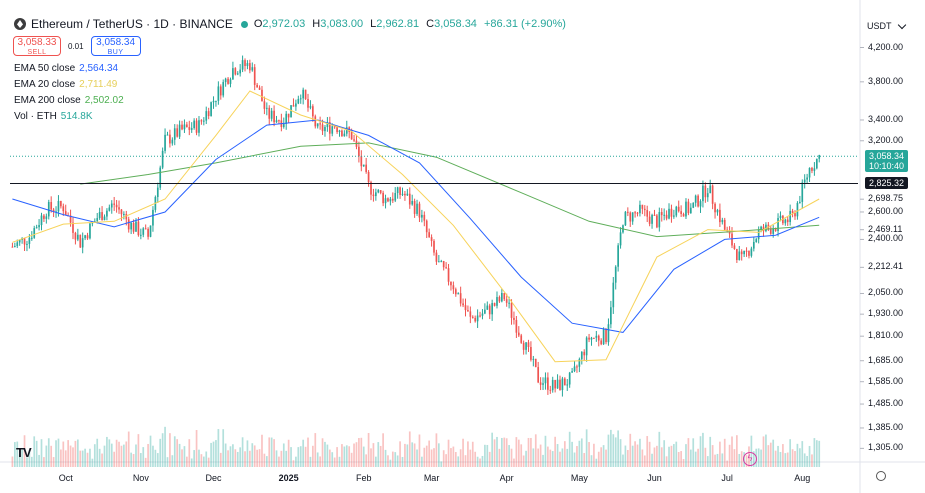  I want to click on buy-button: 3,058.34 BUY, so click(115, 46).